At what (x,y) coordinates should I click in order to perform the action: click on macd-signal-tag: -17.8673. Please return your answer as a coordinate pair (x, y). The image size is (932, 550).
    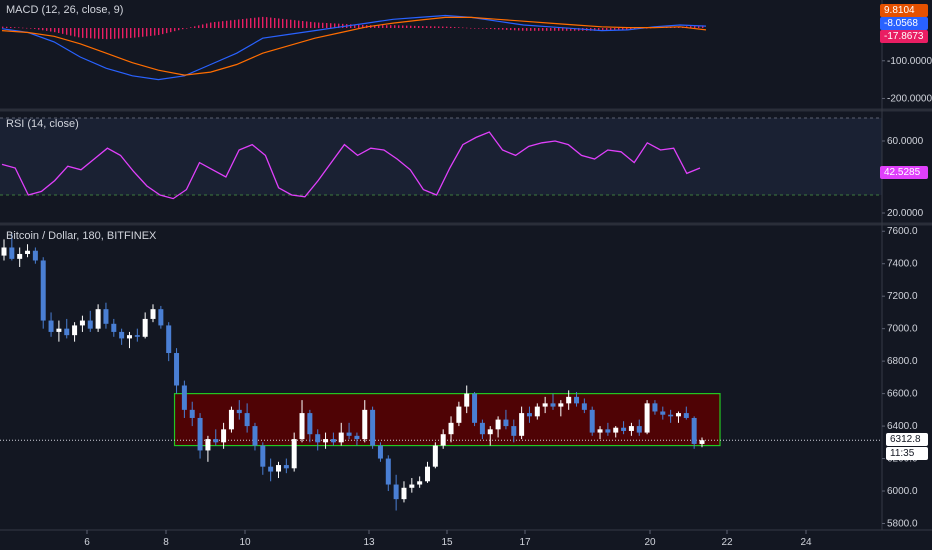
    Looking at the image, I should click on (904, 36).